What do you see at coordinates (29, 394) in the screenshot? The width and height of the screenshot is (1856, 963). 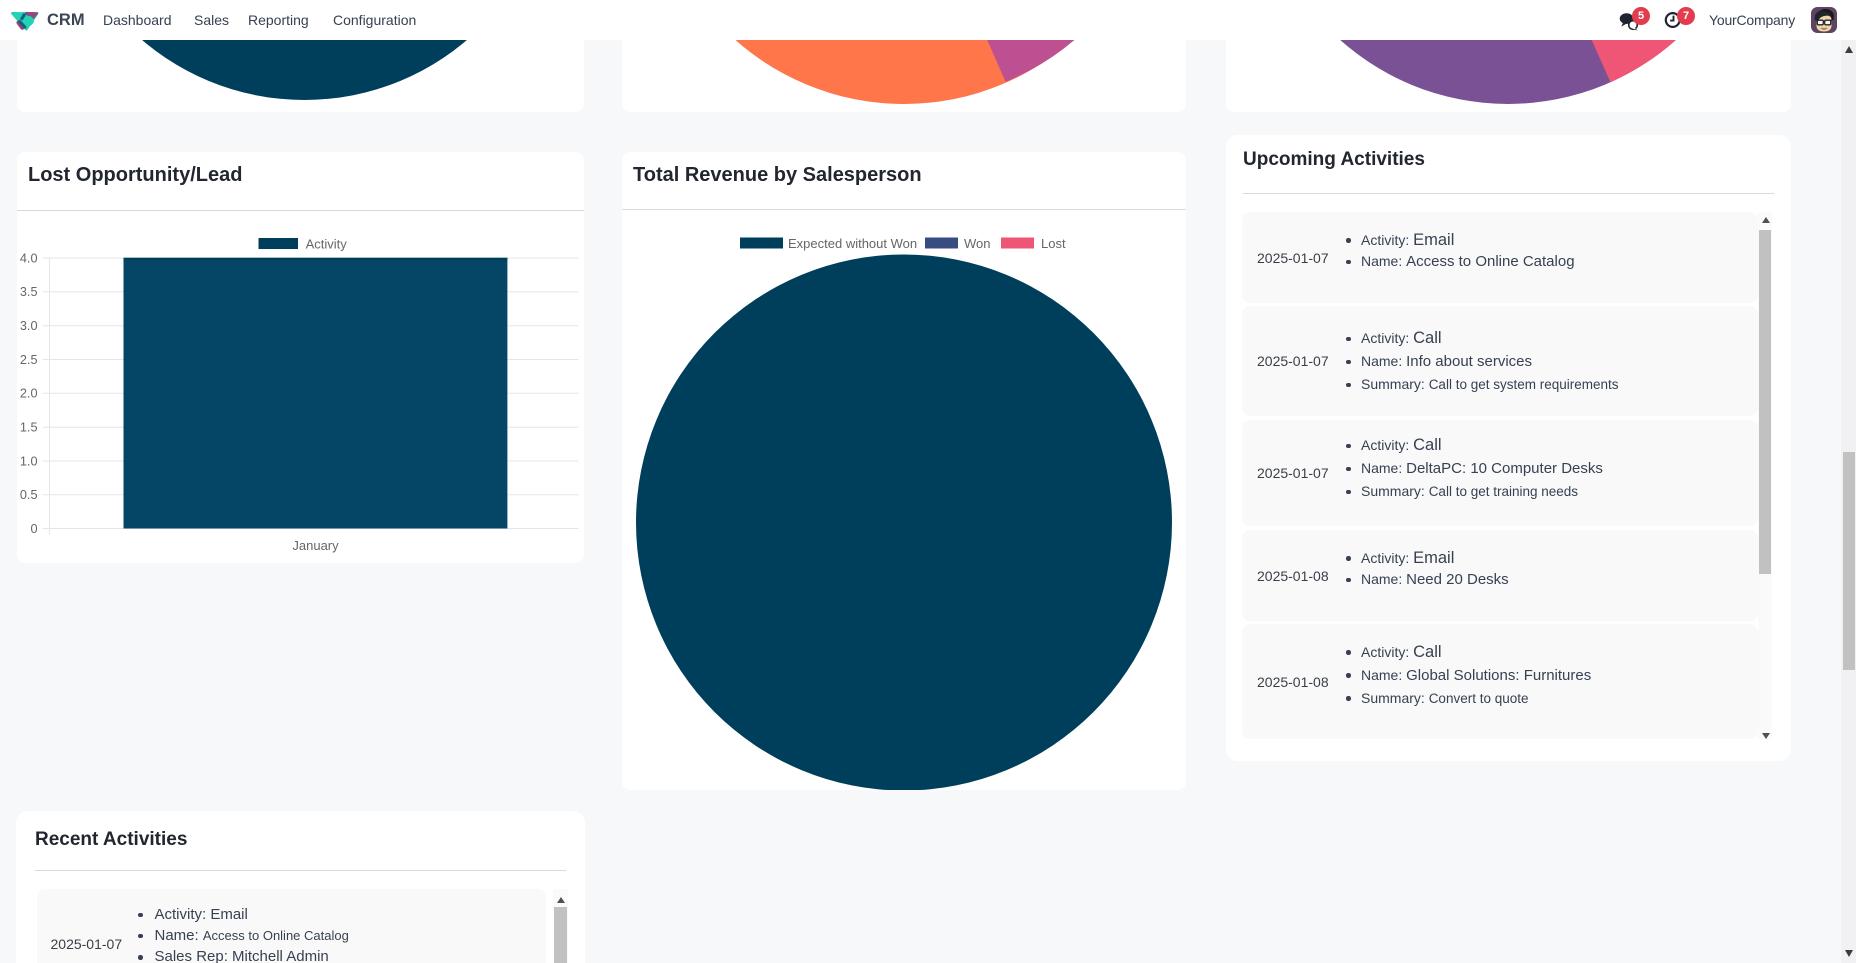 I see `svg-text: 2.0` at bounding box center [29, 394].